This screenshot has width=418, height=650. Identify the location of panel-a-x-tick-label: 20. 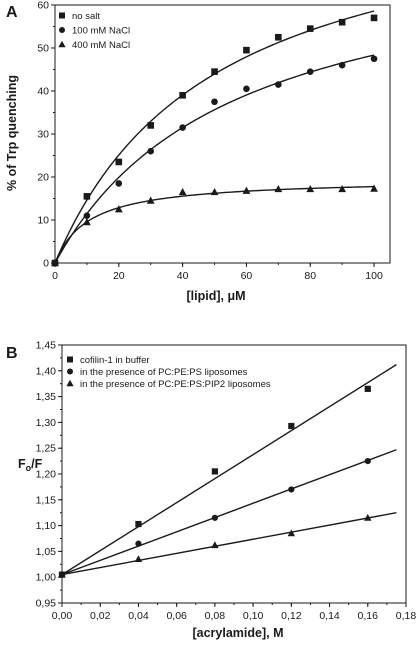
(119, 276).